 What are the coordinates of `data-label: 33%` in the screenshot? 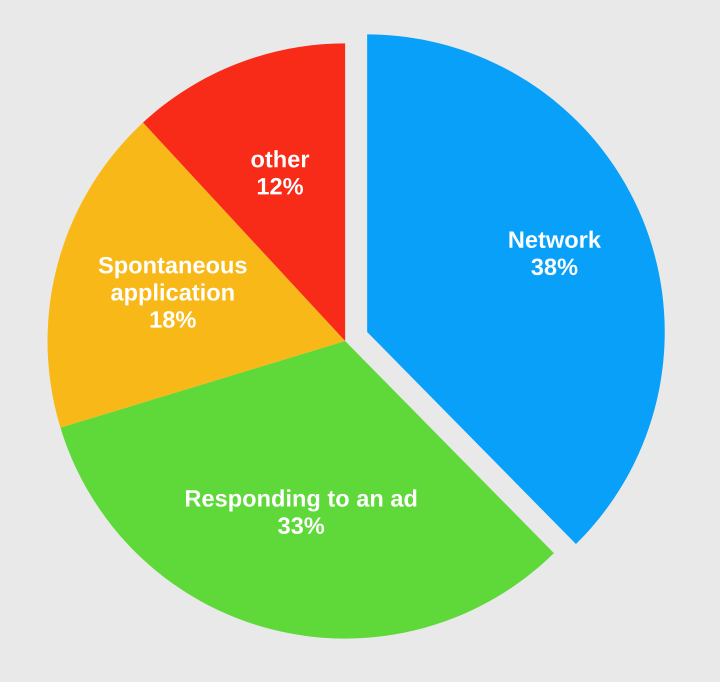 It's located at (301, 525).